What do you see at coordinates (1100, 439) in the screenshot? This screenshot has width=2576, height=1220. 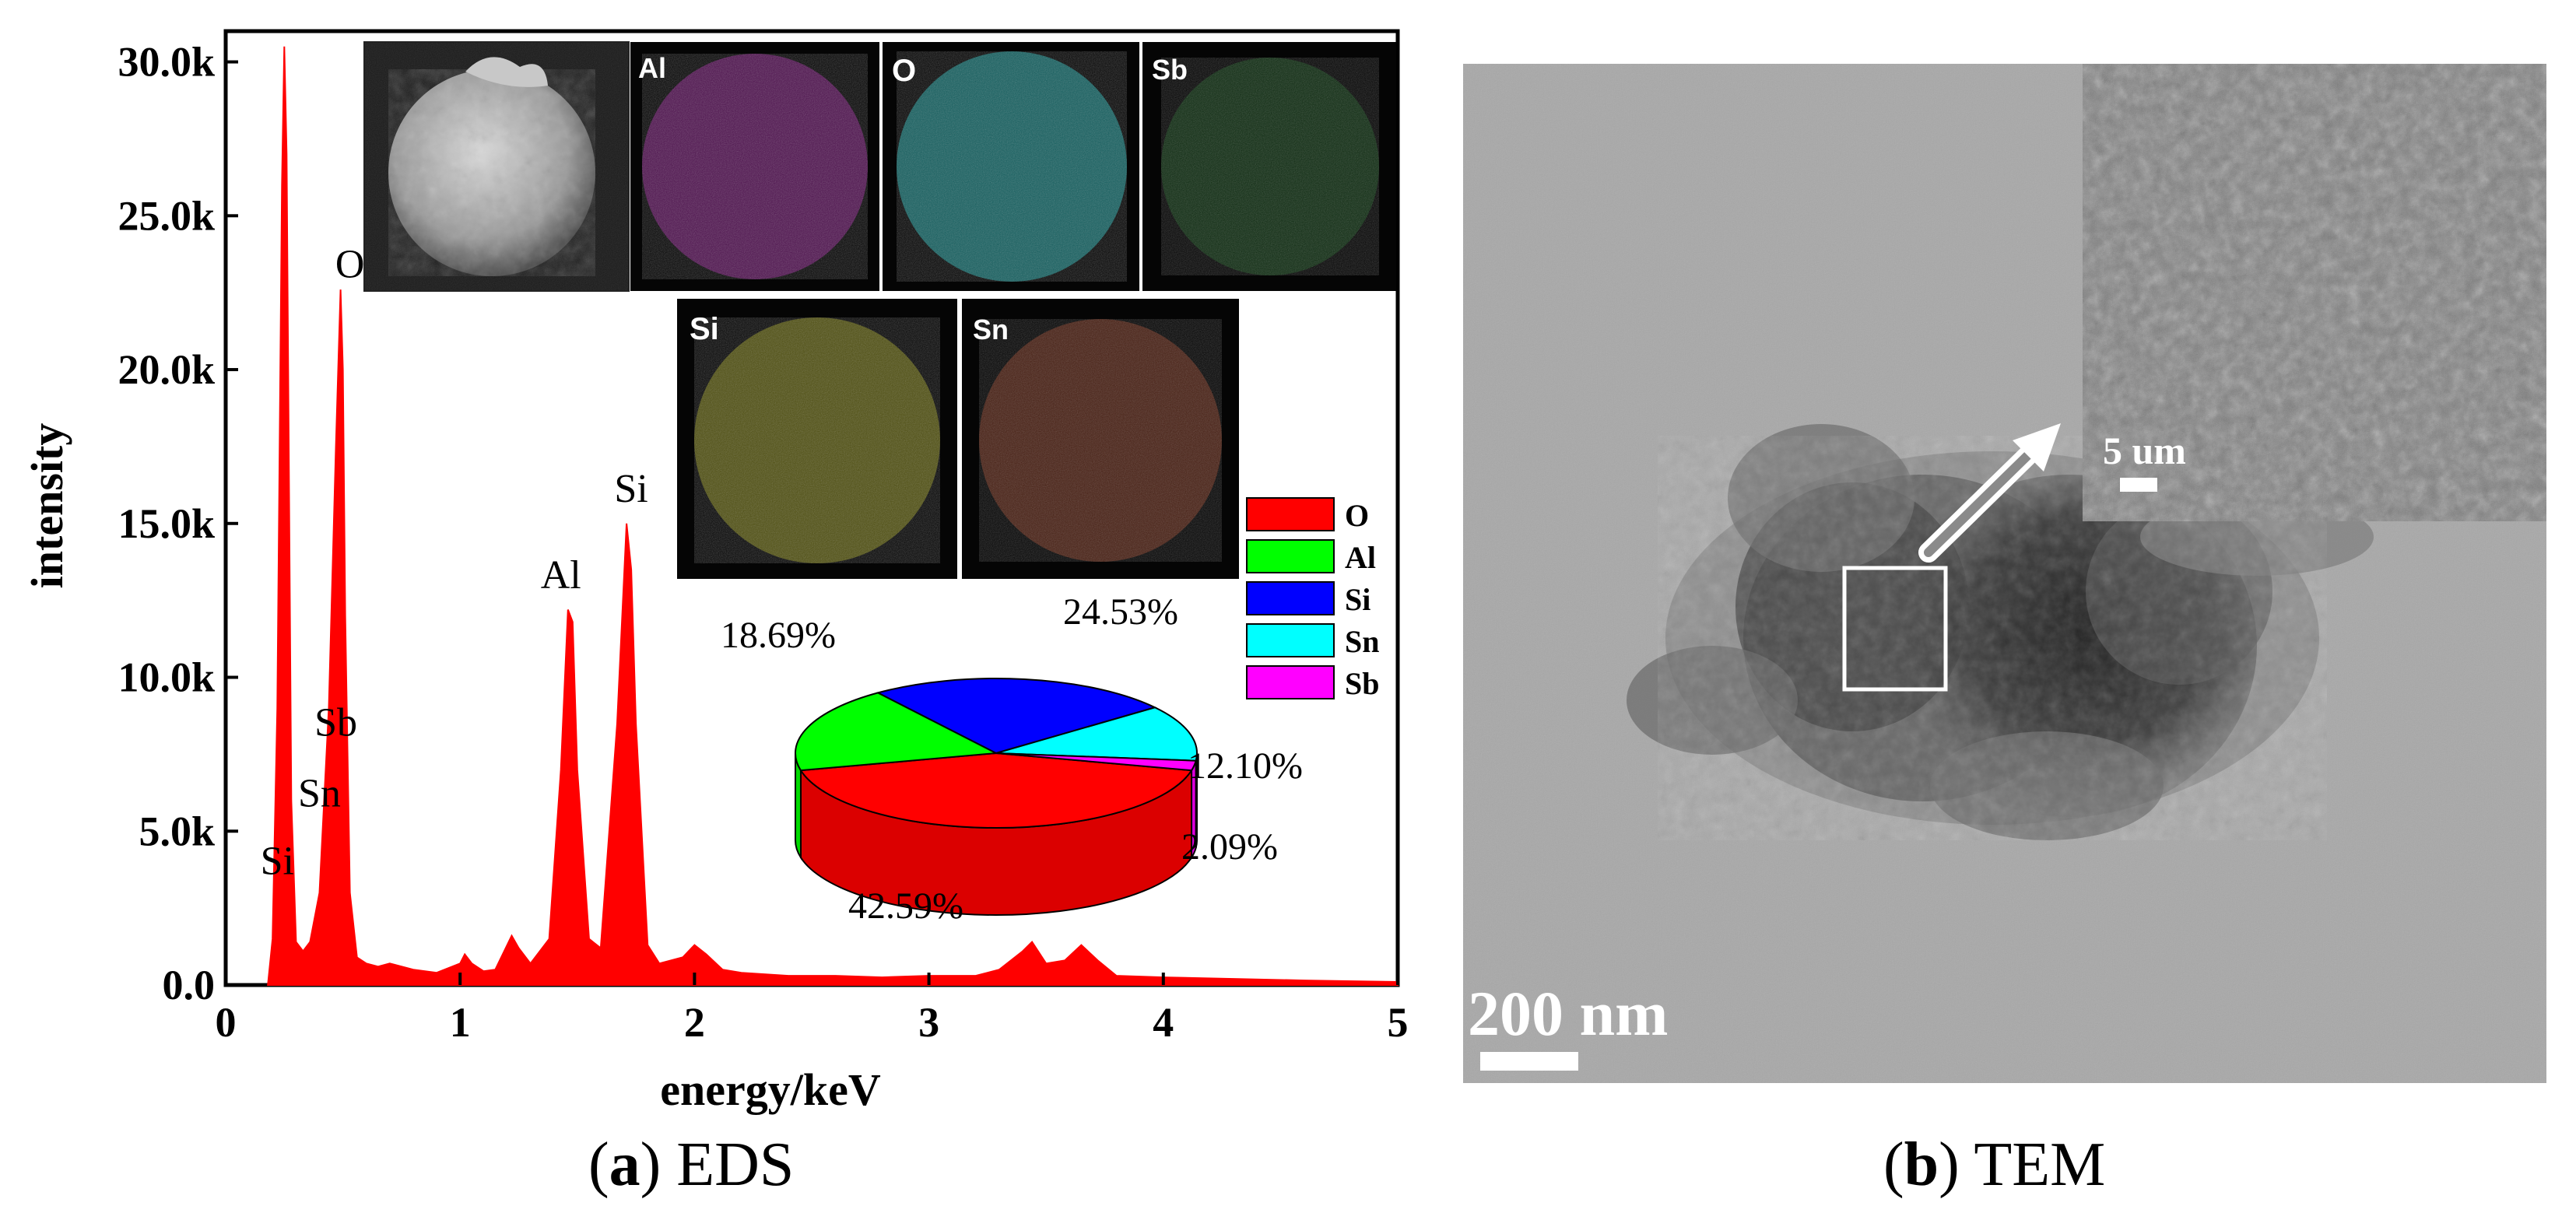 I see `sn-map-inset: Sn` at bounding box center [1100, 439].